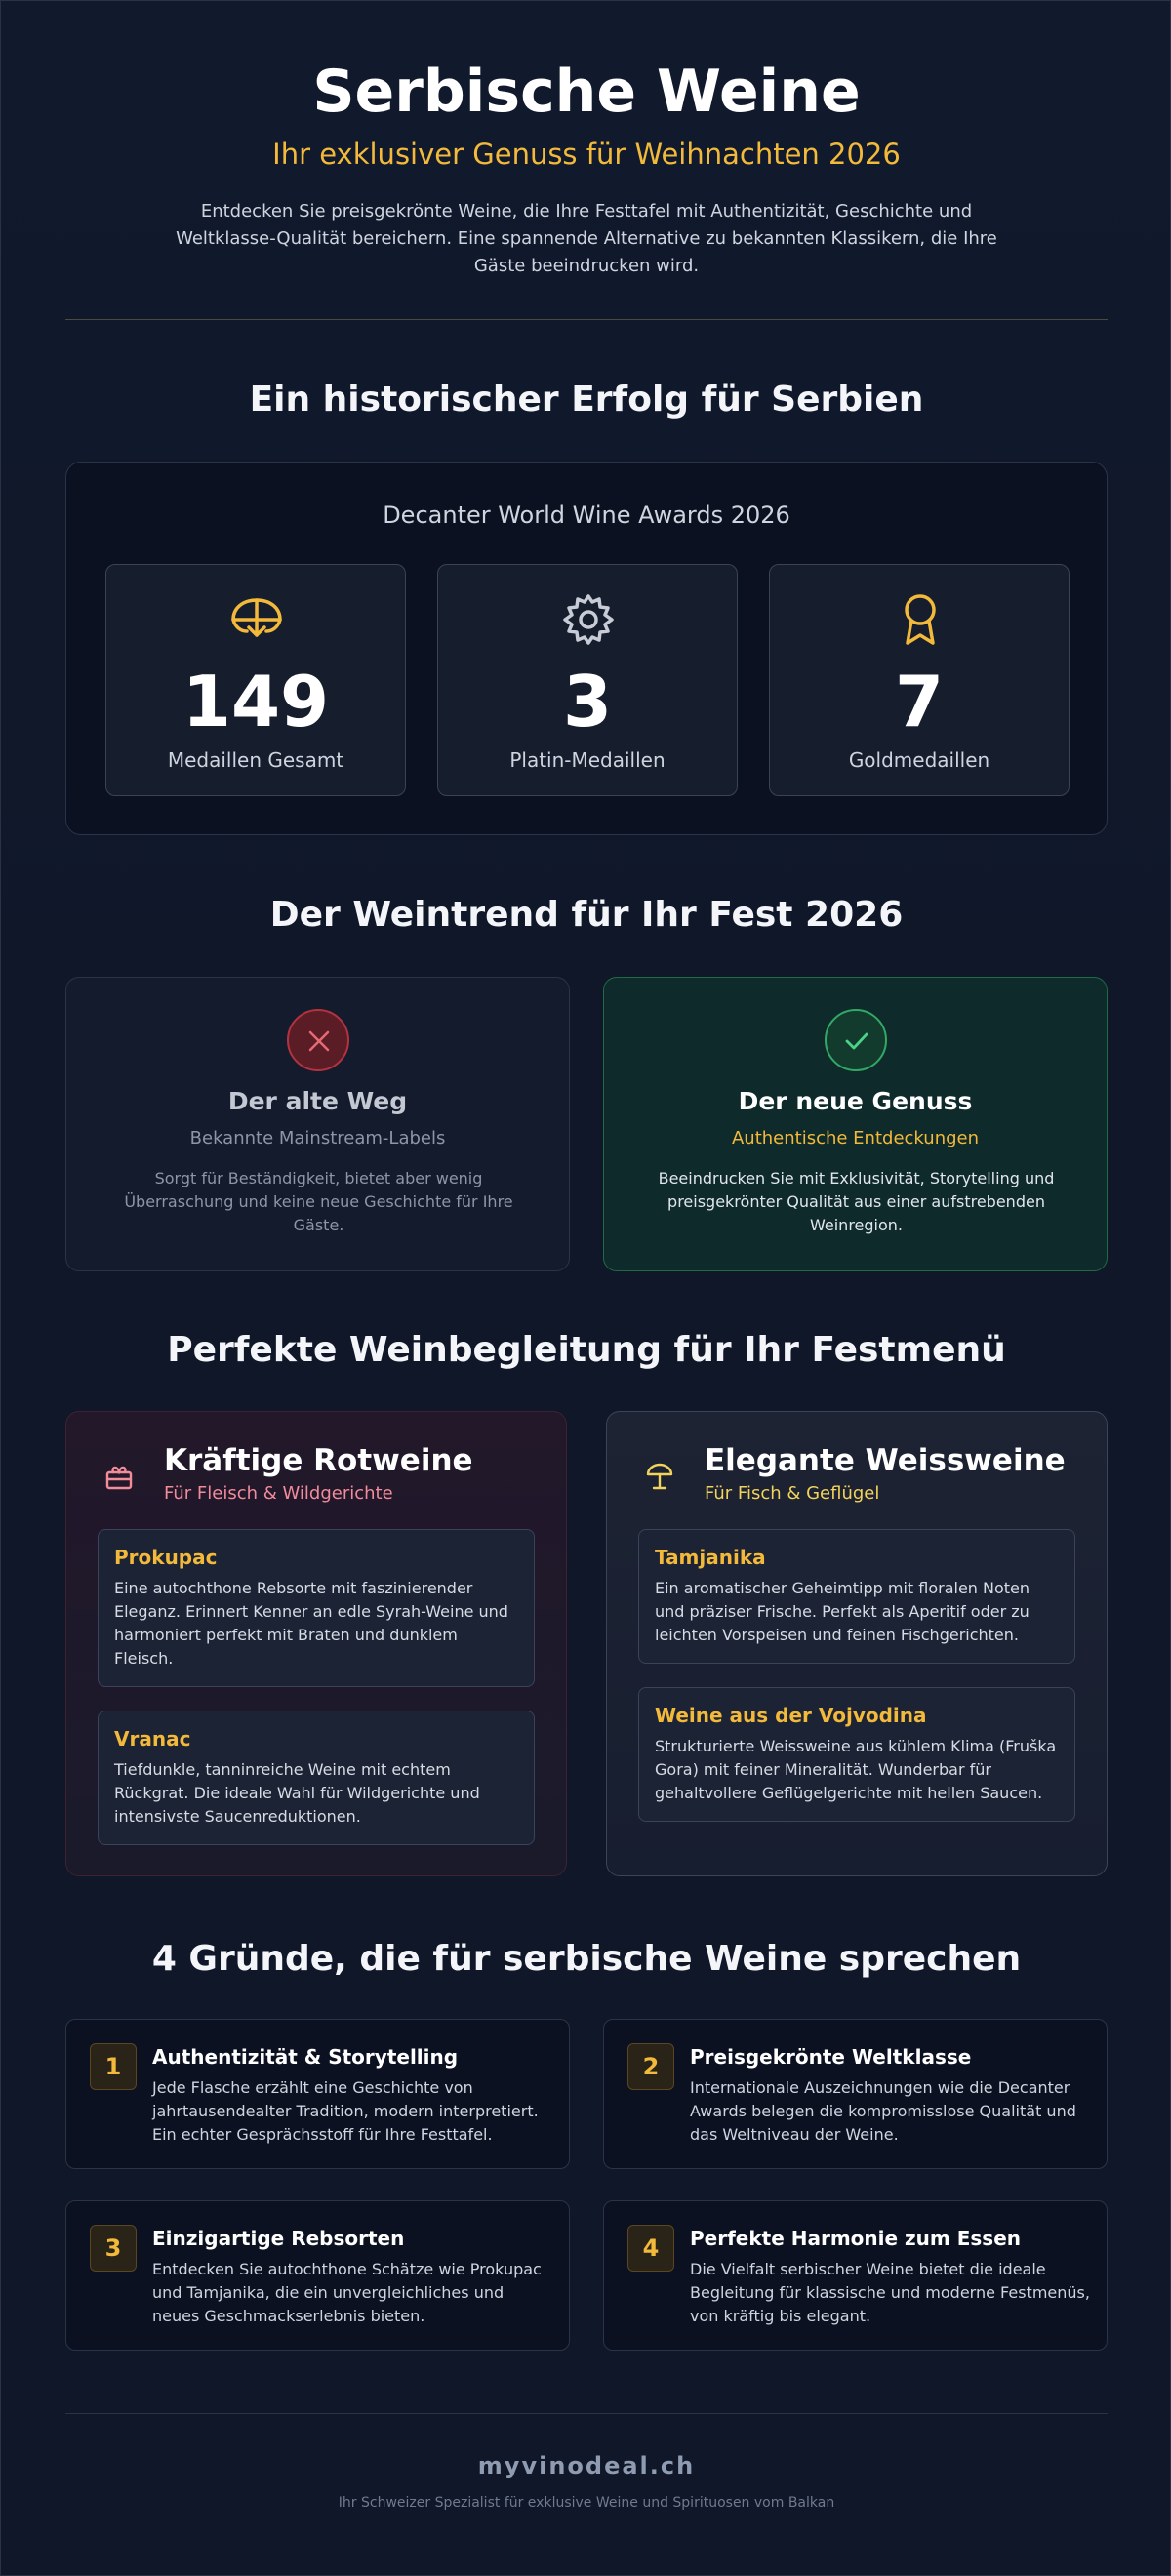  What do you see at coordinates (791, 1715) in the screenshot?
I see `wine-name: Weine aus der Vojvodina` at bounding box center [791, 1715].